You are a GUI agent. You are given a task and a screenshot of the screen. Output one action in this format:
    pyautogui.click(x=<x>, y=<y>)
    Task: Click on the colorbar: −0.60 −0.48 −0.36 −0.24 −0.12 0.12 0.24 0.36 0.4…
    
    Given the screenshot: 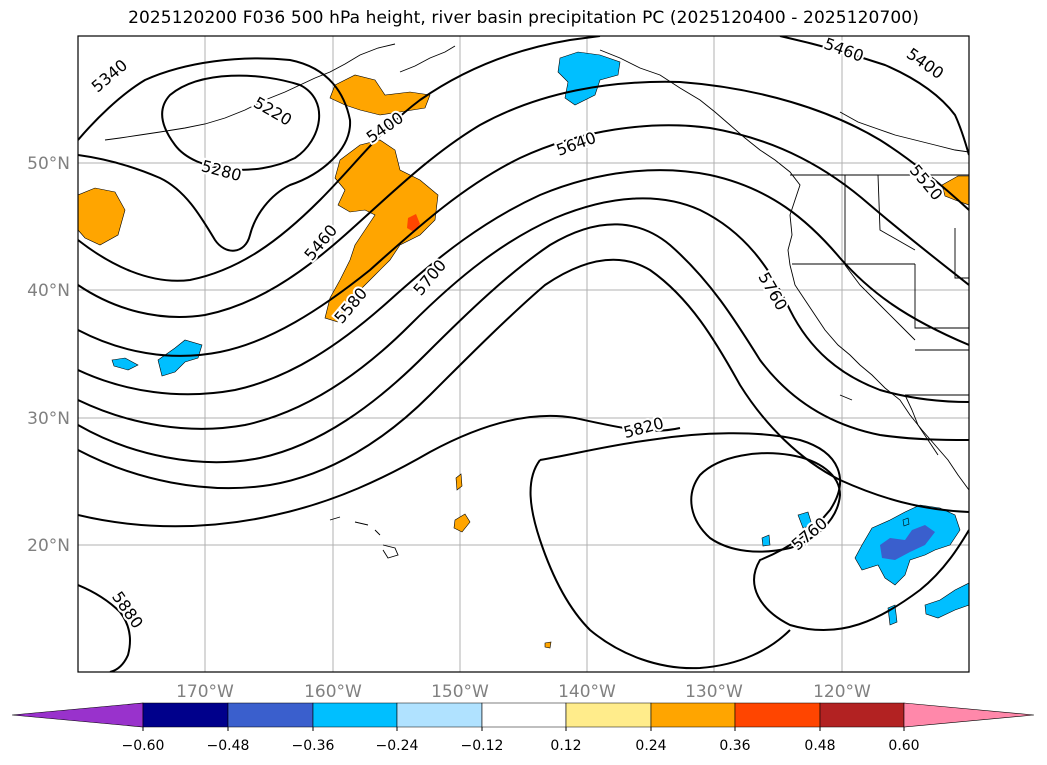 What is the action you would take?
    pyautogui.click(x=523, y=728)
    